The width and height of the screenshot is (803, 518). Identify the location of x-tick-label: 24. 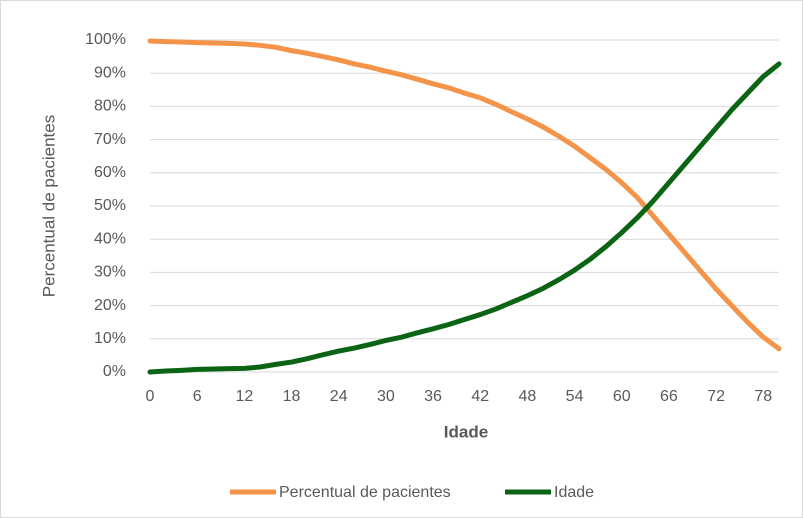
(339, 396).